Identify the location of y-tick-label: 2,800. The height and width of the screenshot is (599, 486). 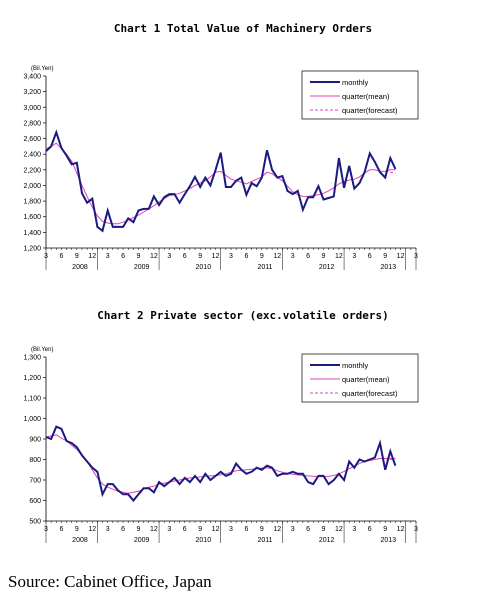
(32, 123).